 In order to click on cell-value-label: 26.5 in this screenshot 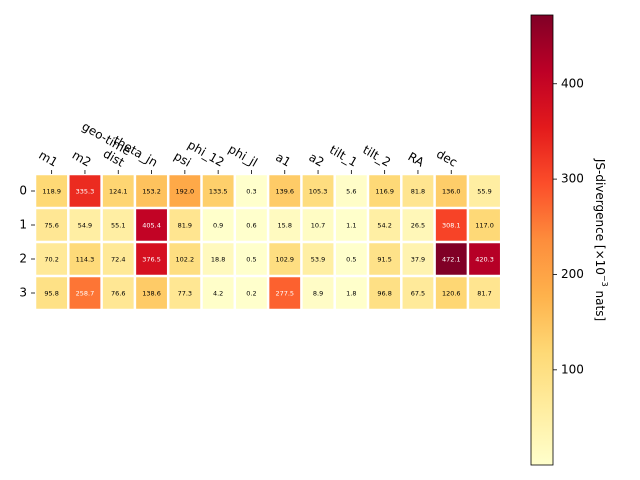, I will do `click(418, 226)`.